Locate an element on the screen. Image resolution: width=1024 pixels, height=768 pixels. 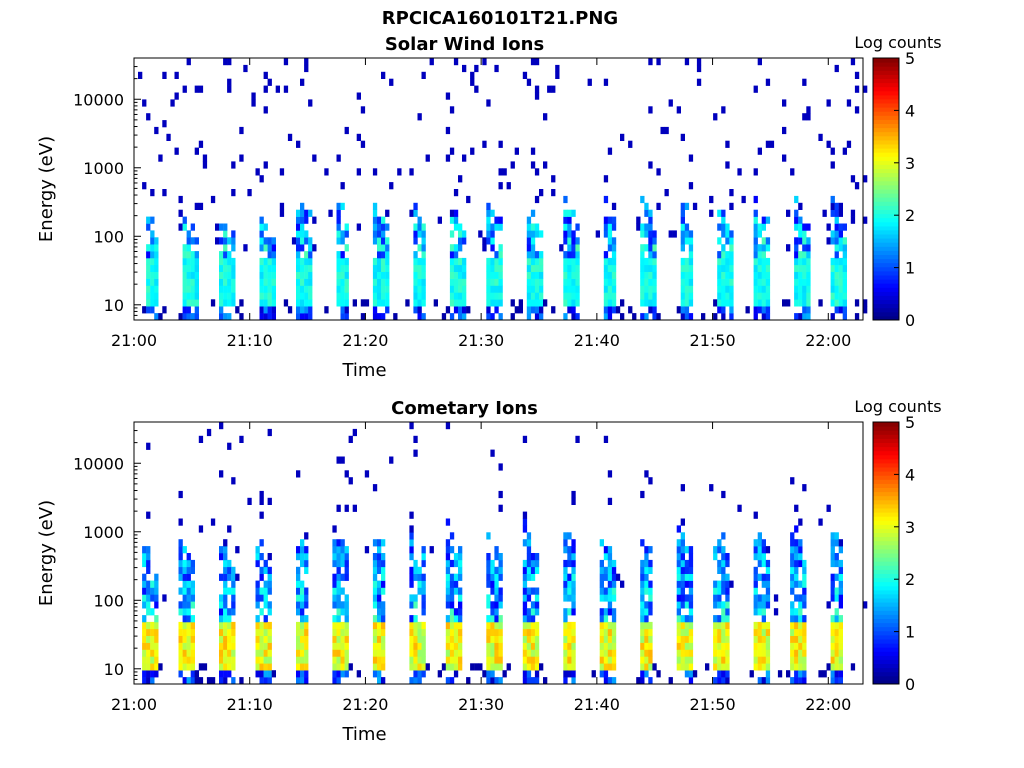
colorbar-label: Log counts is located at coordinates (897, 42).